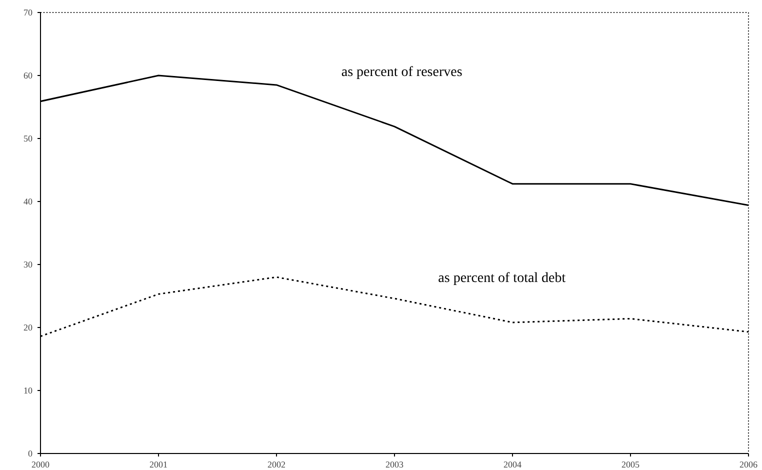  I want to click on y-tick-label: 20, so click(28, 327).